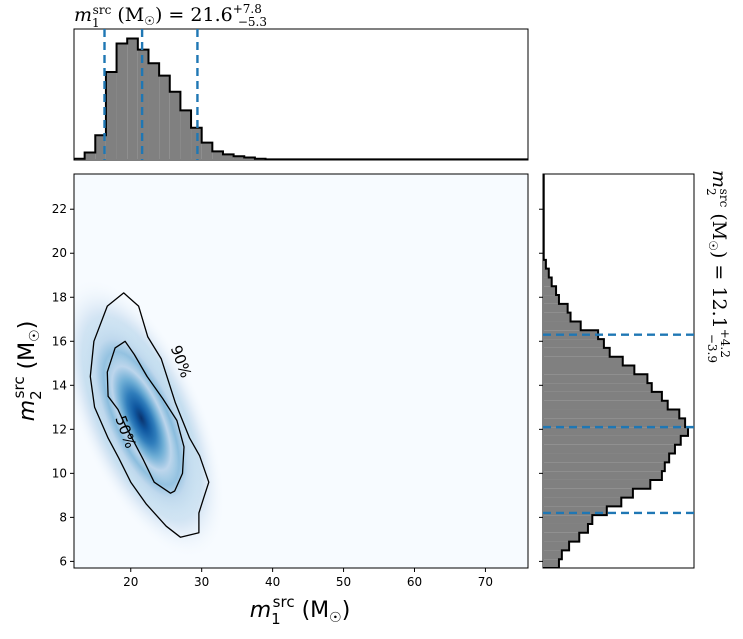 This screenshot has width=743, height=639. I want to click on x-tick-label: 20, so click(130, 582).